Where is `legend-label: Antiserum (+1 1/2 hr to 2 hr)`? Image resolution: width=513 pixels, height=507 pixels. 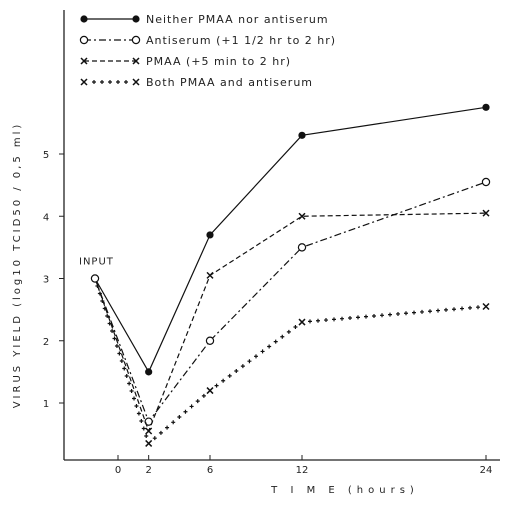 legend-label: Antiserum (+1 1/2 hr to 2 hr) is located at coordinates (241, 40).